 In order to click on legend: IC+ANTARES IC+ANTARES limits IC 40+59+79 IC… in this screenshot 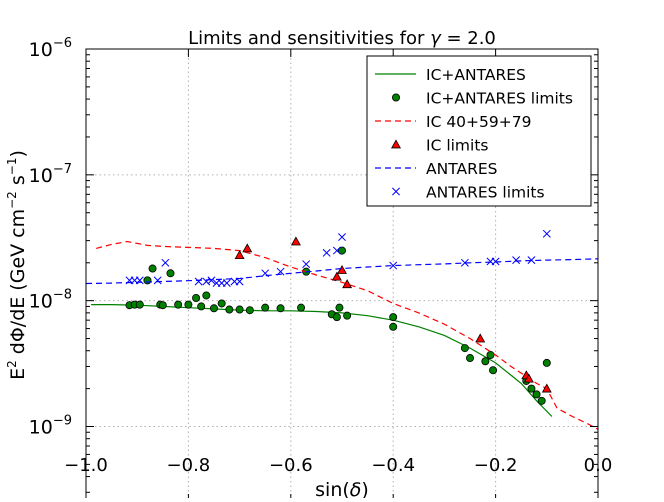, I will do `click(479, 131)`.